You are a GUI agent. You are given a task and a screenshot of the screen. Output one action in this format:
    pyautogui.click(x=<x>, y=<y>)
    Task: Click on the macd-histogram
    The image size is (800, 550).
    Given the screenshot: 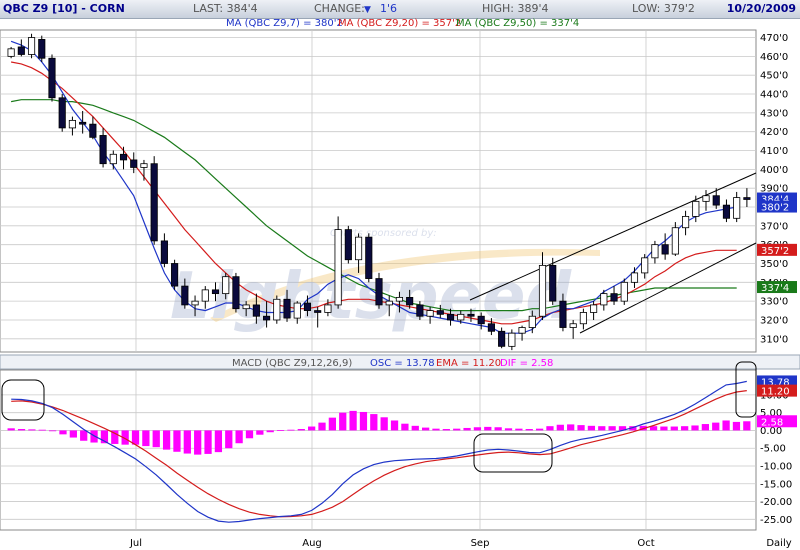 What is the action you would take?
    pyautogui.click(x=379, y=432)
    